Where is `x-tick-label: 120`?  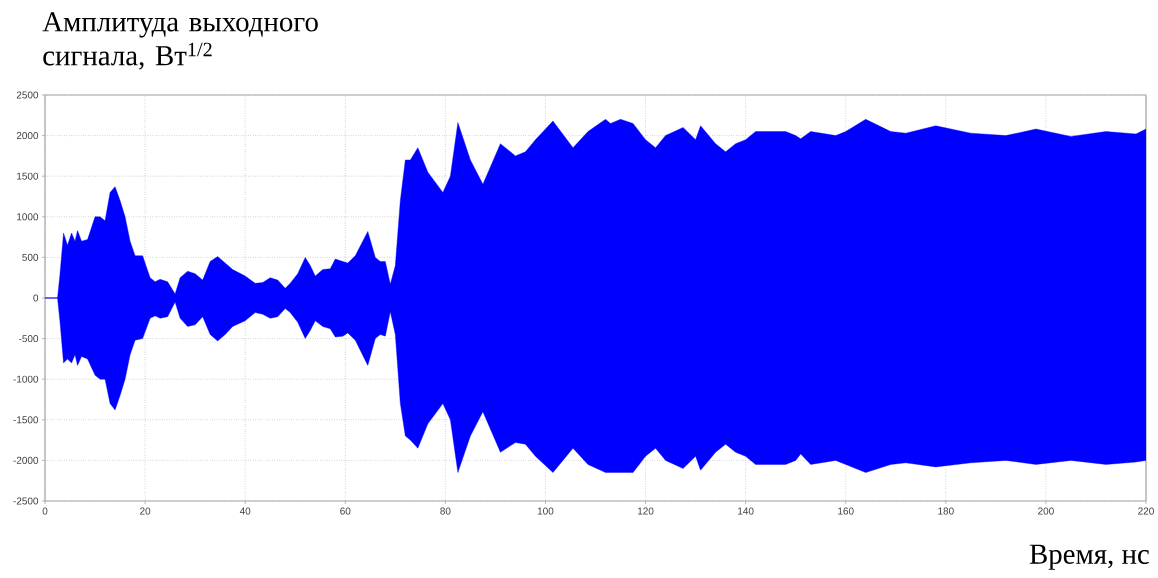 x-tick-label: 120 is located at coordinates (646, 511).